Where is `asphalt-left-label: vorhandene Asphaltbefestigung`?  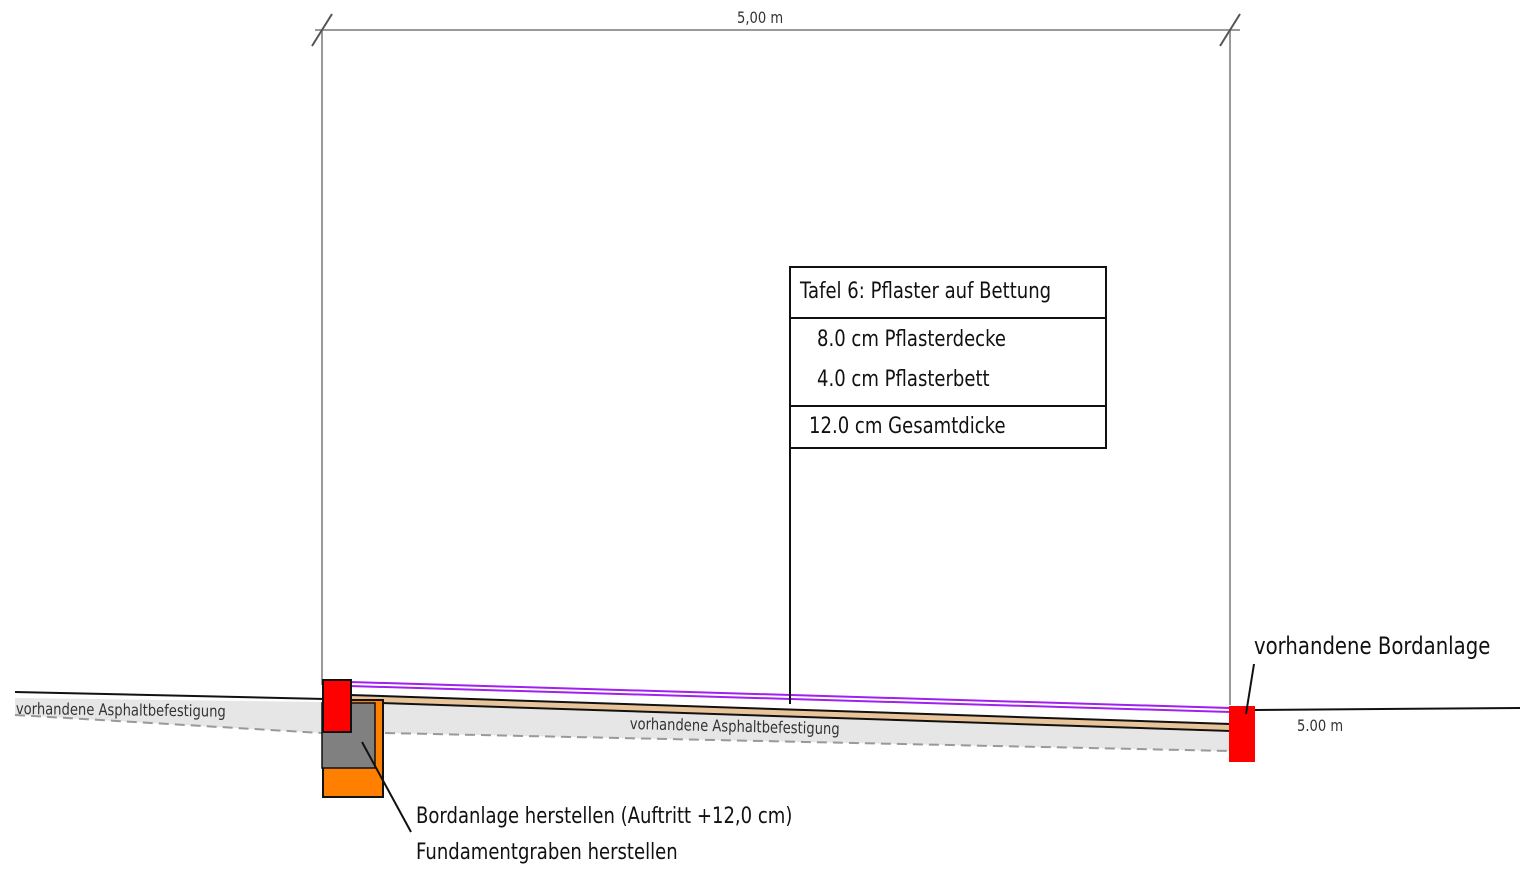
asphalt-left-label: vorhandene Asphaltbefestigung is located at coordinates (120, 710).